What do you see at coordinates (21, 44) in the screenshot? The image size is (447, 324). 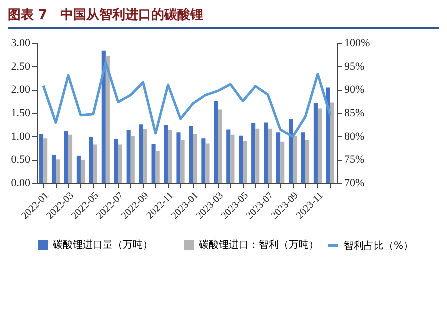 I see `y-tick-label: 3.00` at bounding box center [21, 44].